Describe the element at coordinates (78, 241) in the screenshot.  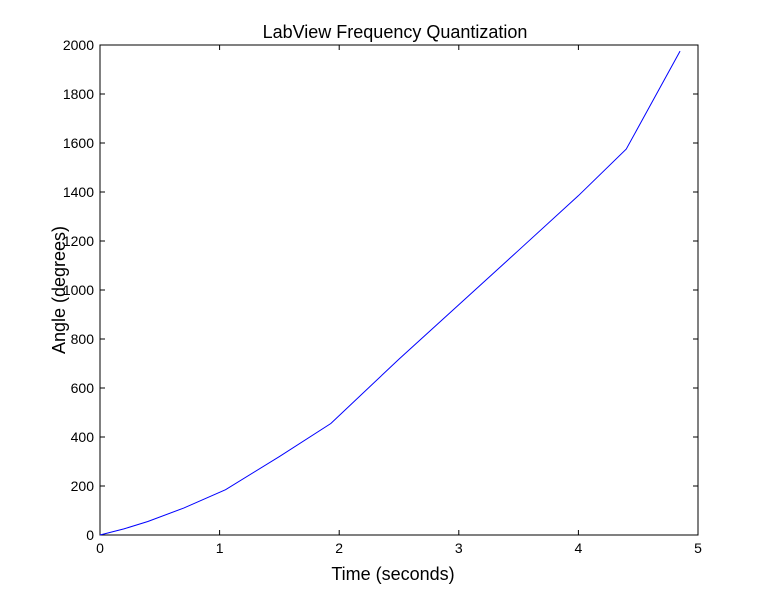
I see `y-tick-label: 1200` at that location.